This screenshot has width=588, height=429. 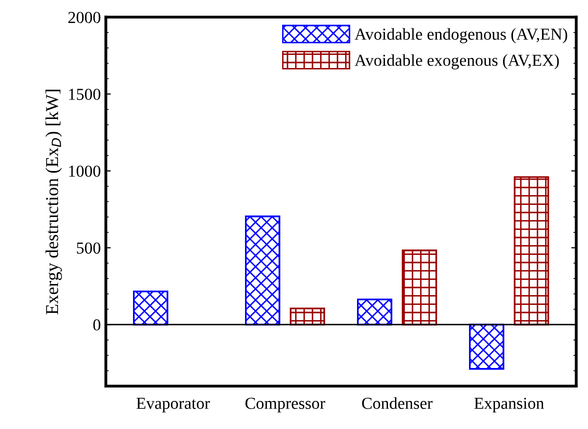 I want to click on x-tick-label: Condenser, so click(x=397, y=403).